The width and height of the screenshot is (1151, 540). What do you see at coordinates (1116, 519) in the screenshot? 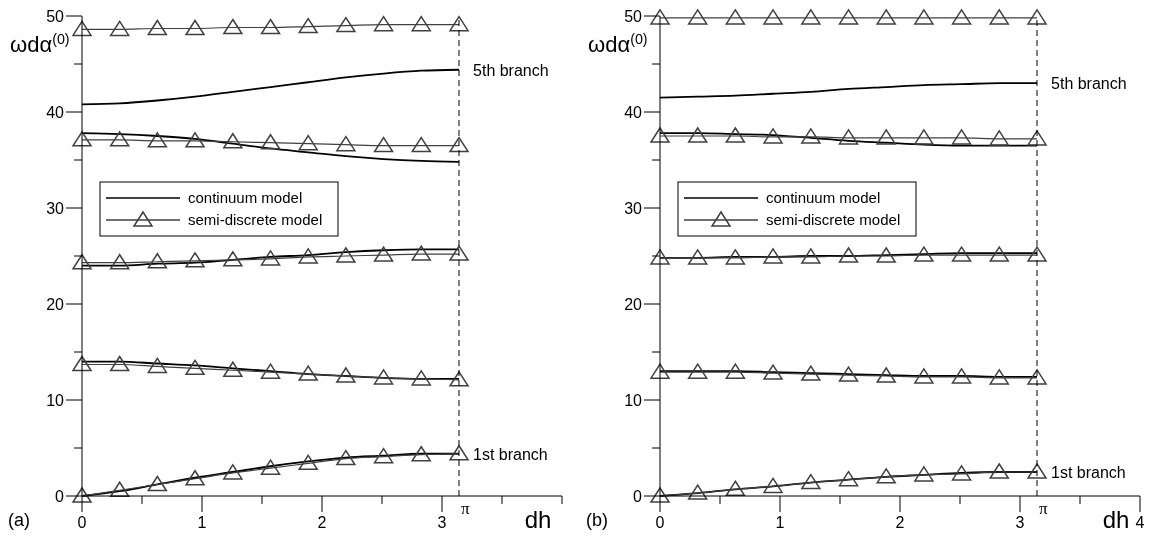
I see `x-axis-title: dh` at bounding box center [1116, 519].